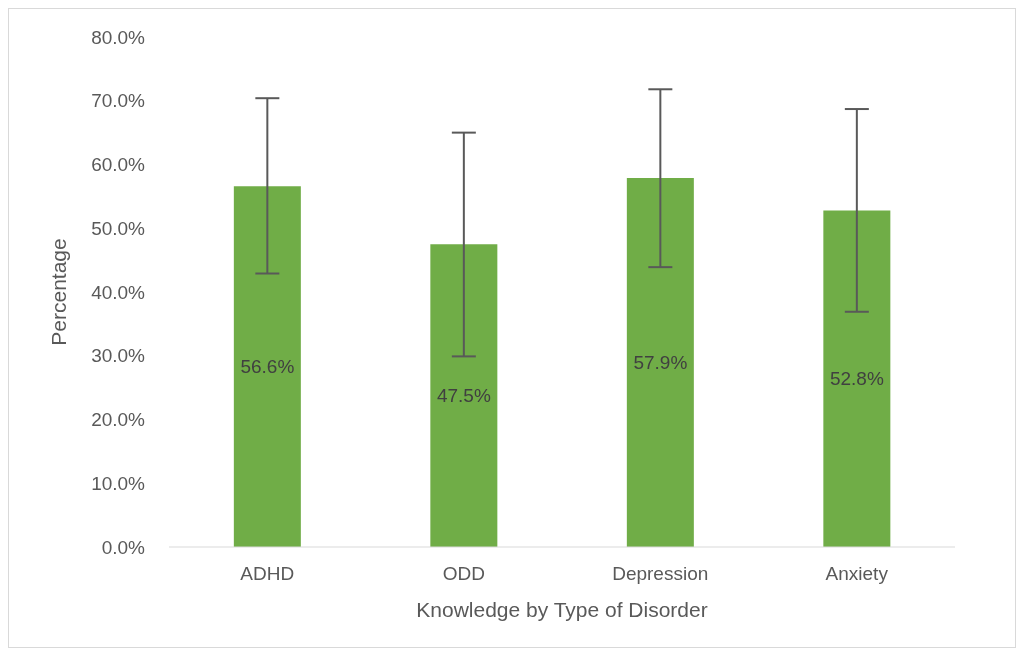  Describe the element at coordinates (118, 292) in the screenshot. I see `y-tick-label: 40.0%` at that location.